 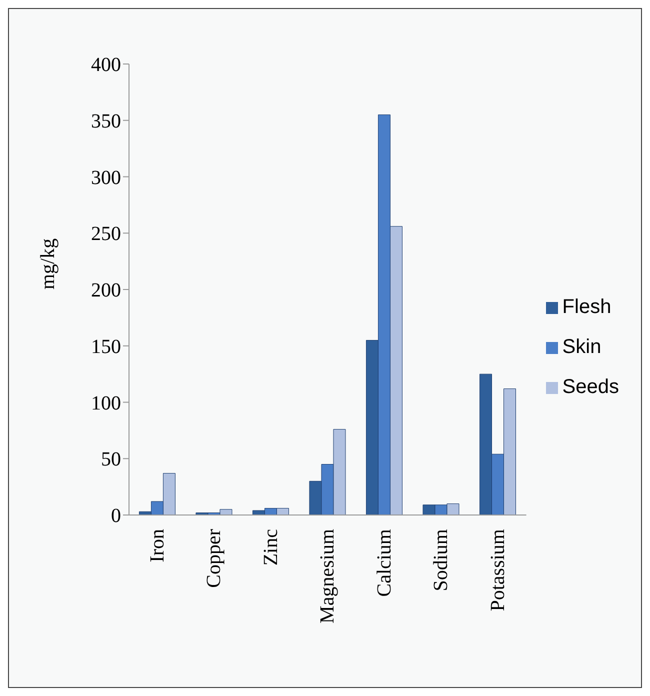 I want to click on y-tick-label: 50, so click(x=111, y=459).